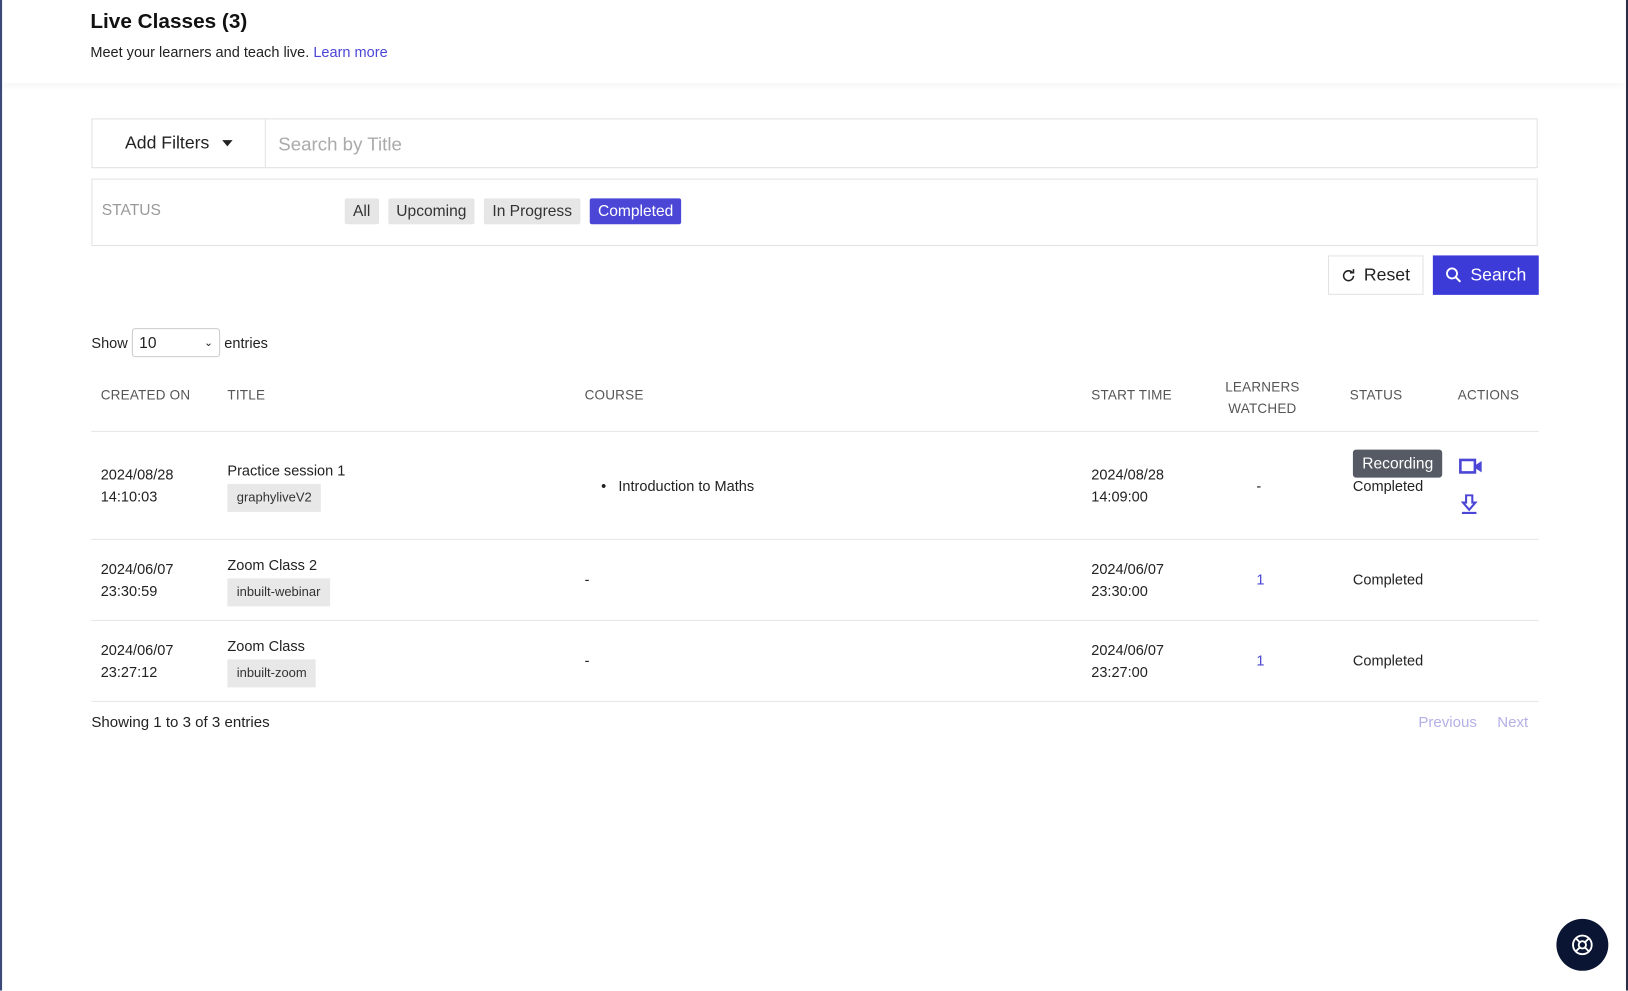  What do you see at coordinates (1127, 662) in the screenshot?
I see `start-time: 2024/06/07 23:27:00` at bounding box center [1127, 662].